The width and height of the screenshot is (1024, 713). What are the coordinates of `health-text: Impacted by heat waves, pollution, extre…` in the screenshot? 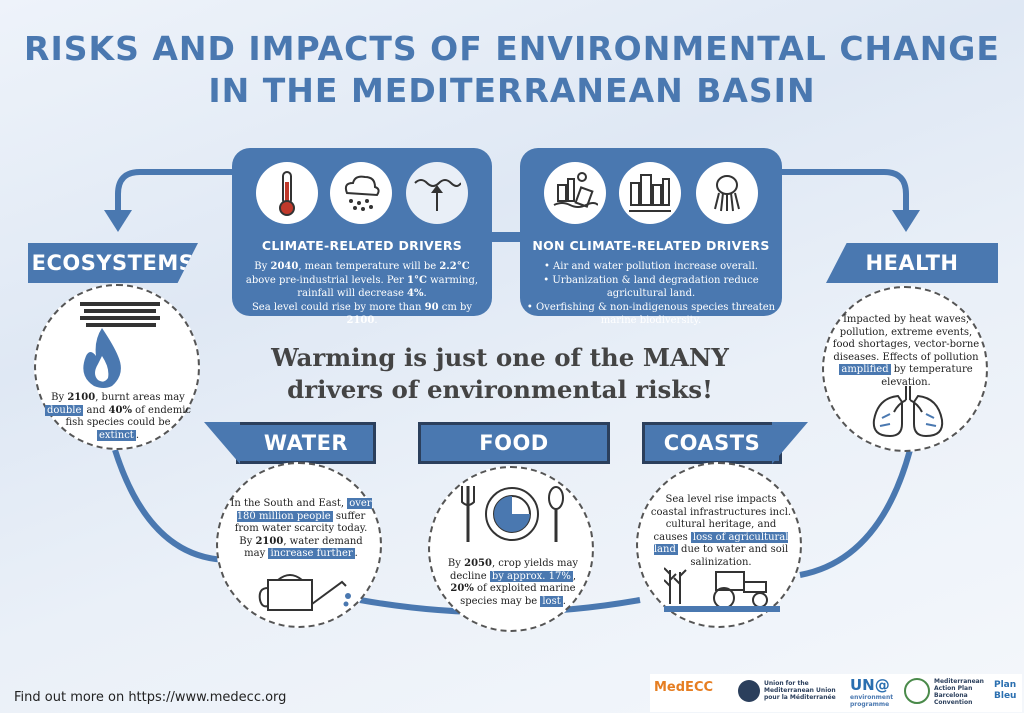 It's located at (906, 351).